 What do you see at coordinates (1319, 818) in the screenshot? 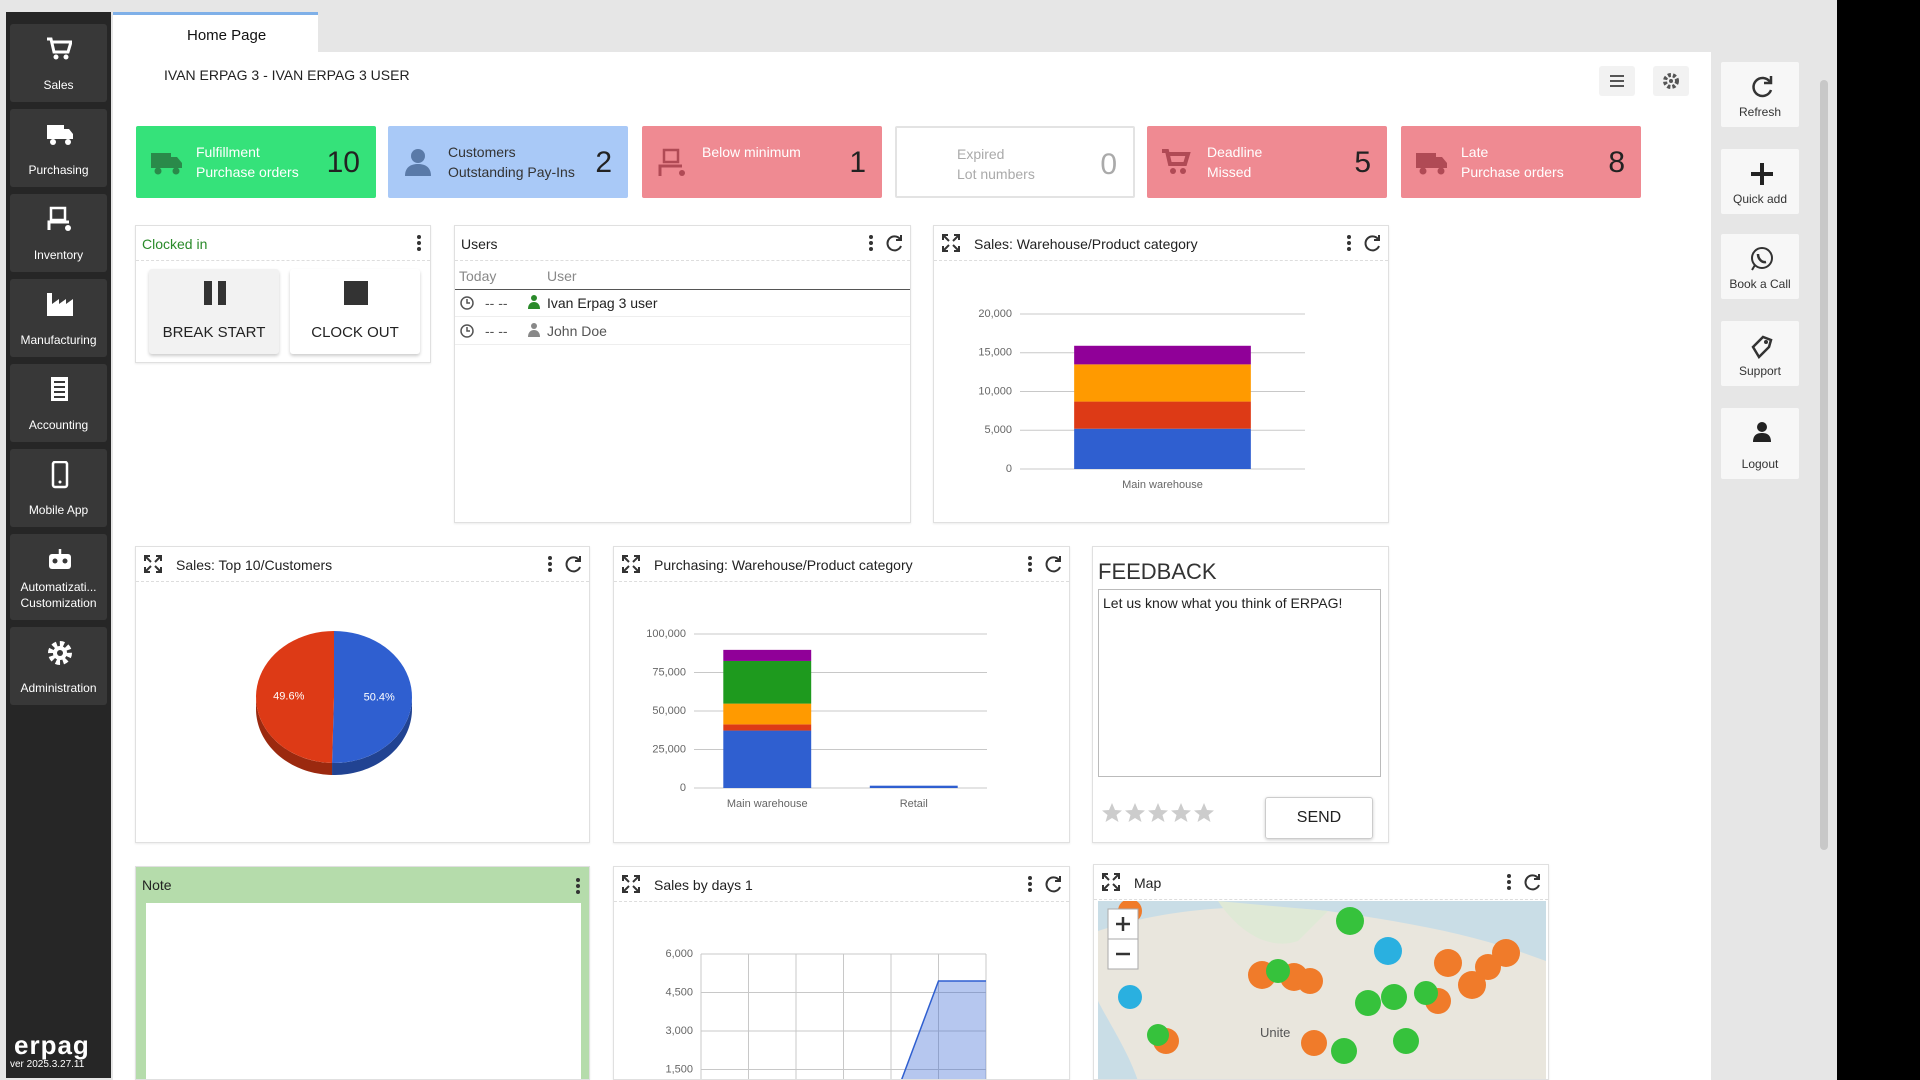
I see `send-button: SEND` at bounding box center [1319, 818].